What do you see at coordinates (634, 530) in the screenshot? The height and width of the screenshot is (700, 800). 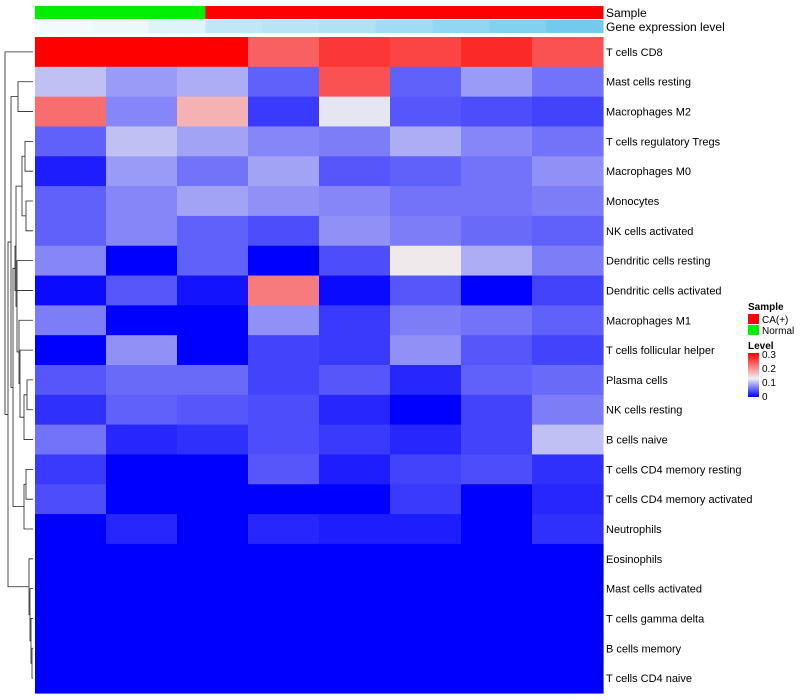 I see `row-label: Neutrophils` at bounding box center [634, 530].